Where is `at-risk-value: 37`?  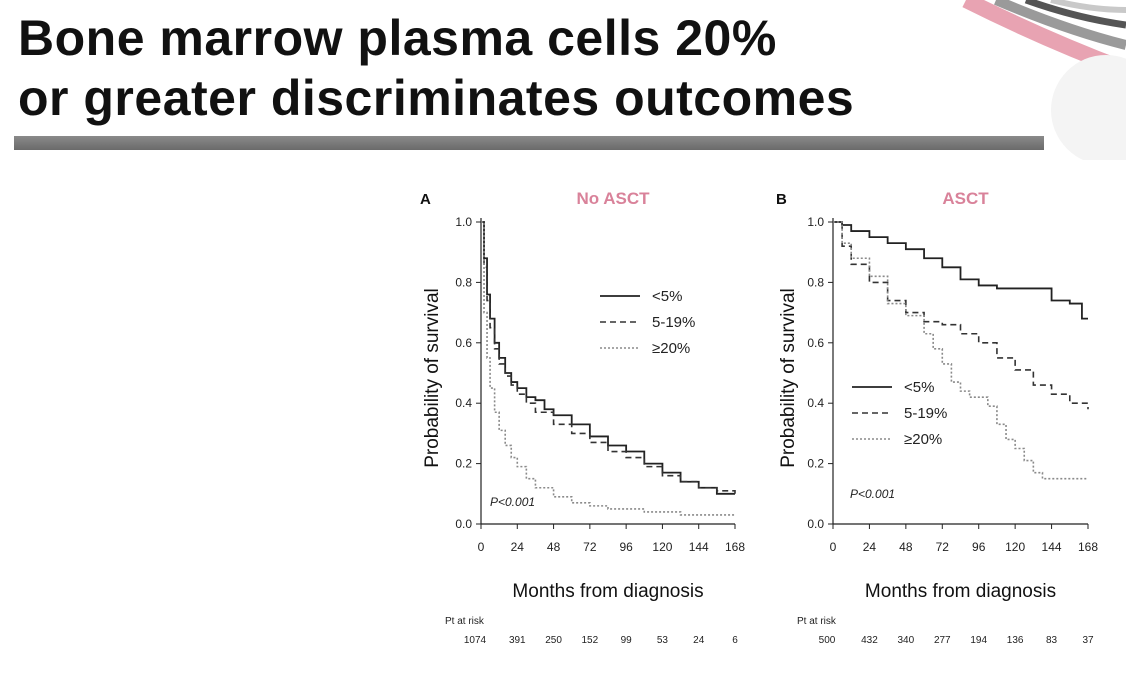 at-risk-value: 37 is located at coordinates (1088, 640).